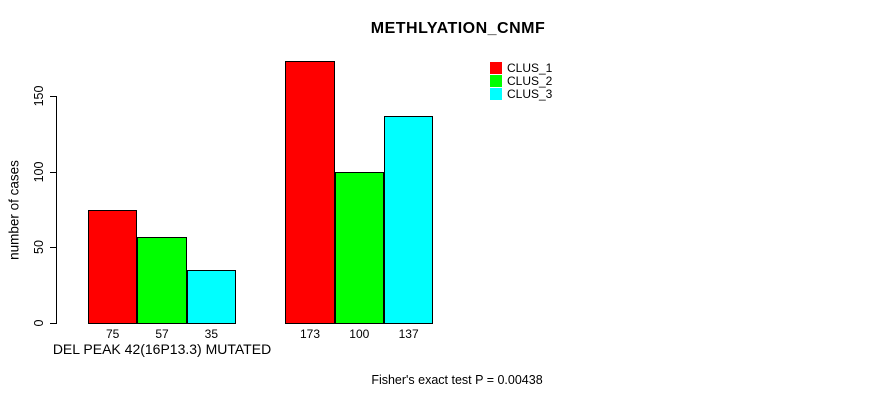  What do you see at coordinates (162, 334) in the screenshot?
I see `bar-value-label: 57` at bounding box center [162, 334].